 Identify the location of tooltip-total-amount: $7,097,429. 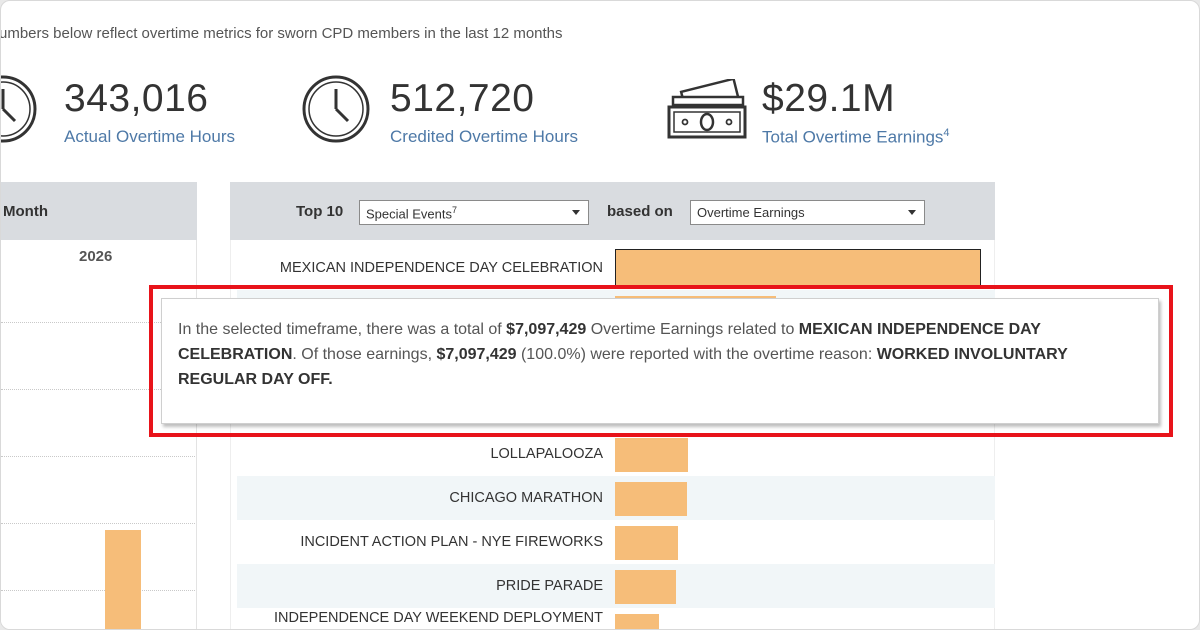
(546, 329).